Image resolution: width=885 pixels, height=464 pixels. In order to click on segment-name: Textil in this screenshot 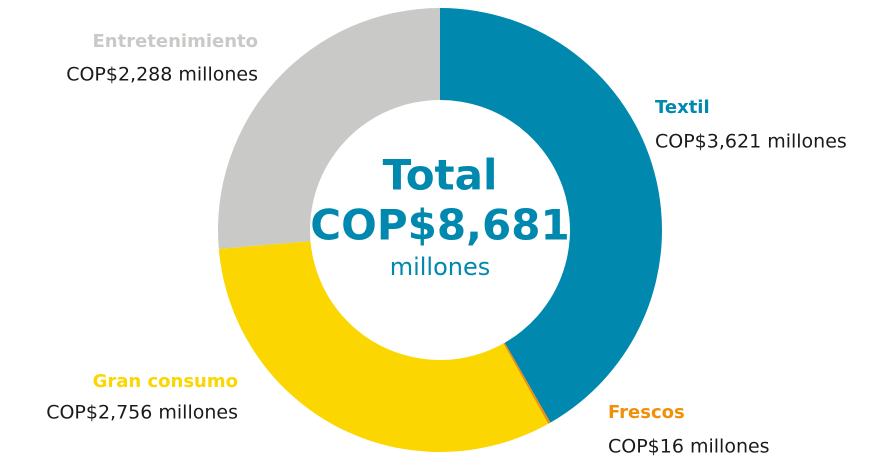, I will do `click(682, 107)`.